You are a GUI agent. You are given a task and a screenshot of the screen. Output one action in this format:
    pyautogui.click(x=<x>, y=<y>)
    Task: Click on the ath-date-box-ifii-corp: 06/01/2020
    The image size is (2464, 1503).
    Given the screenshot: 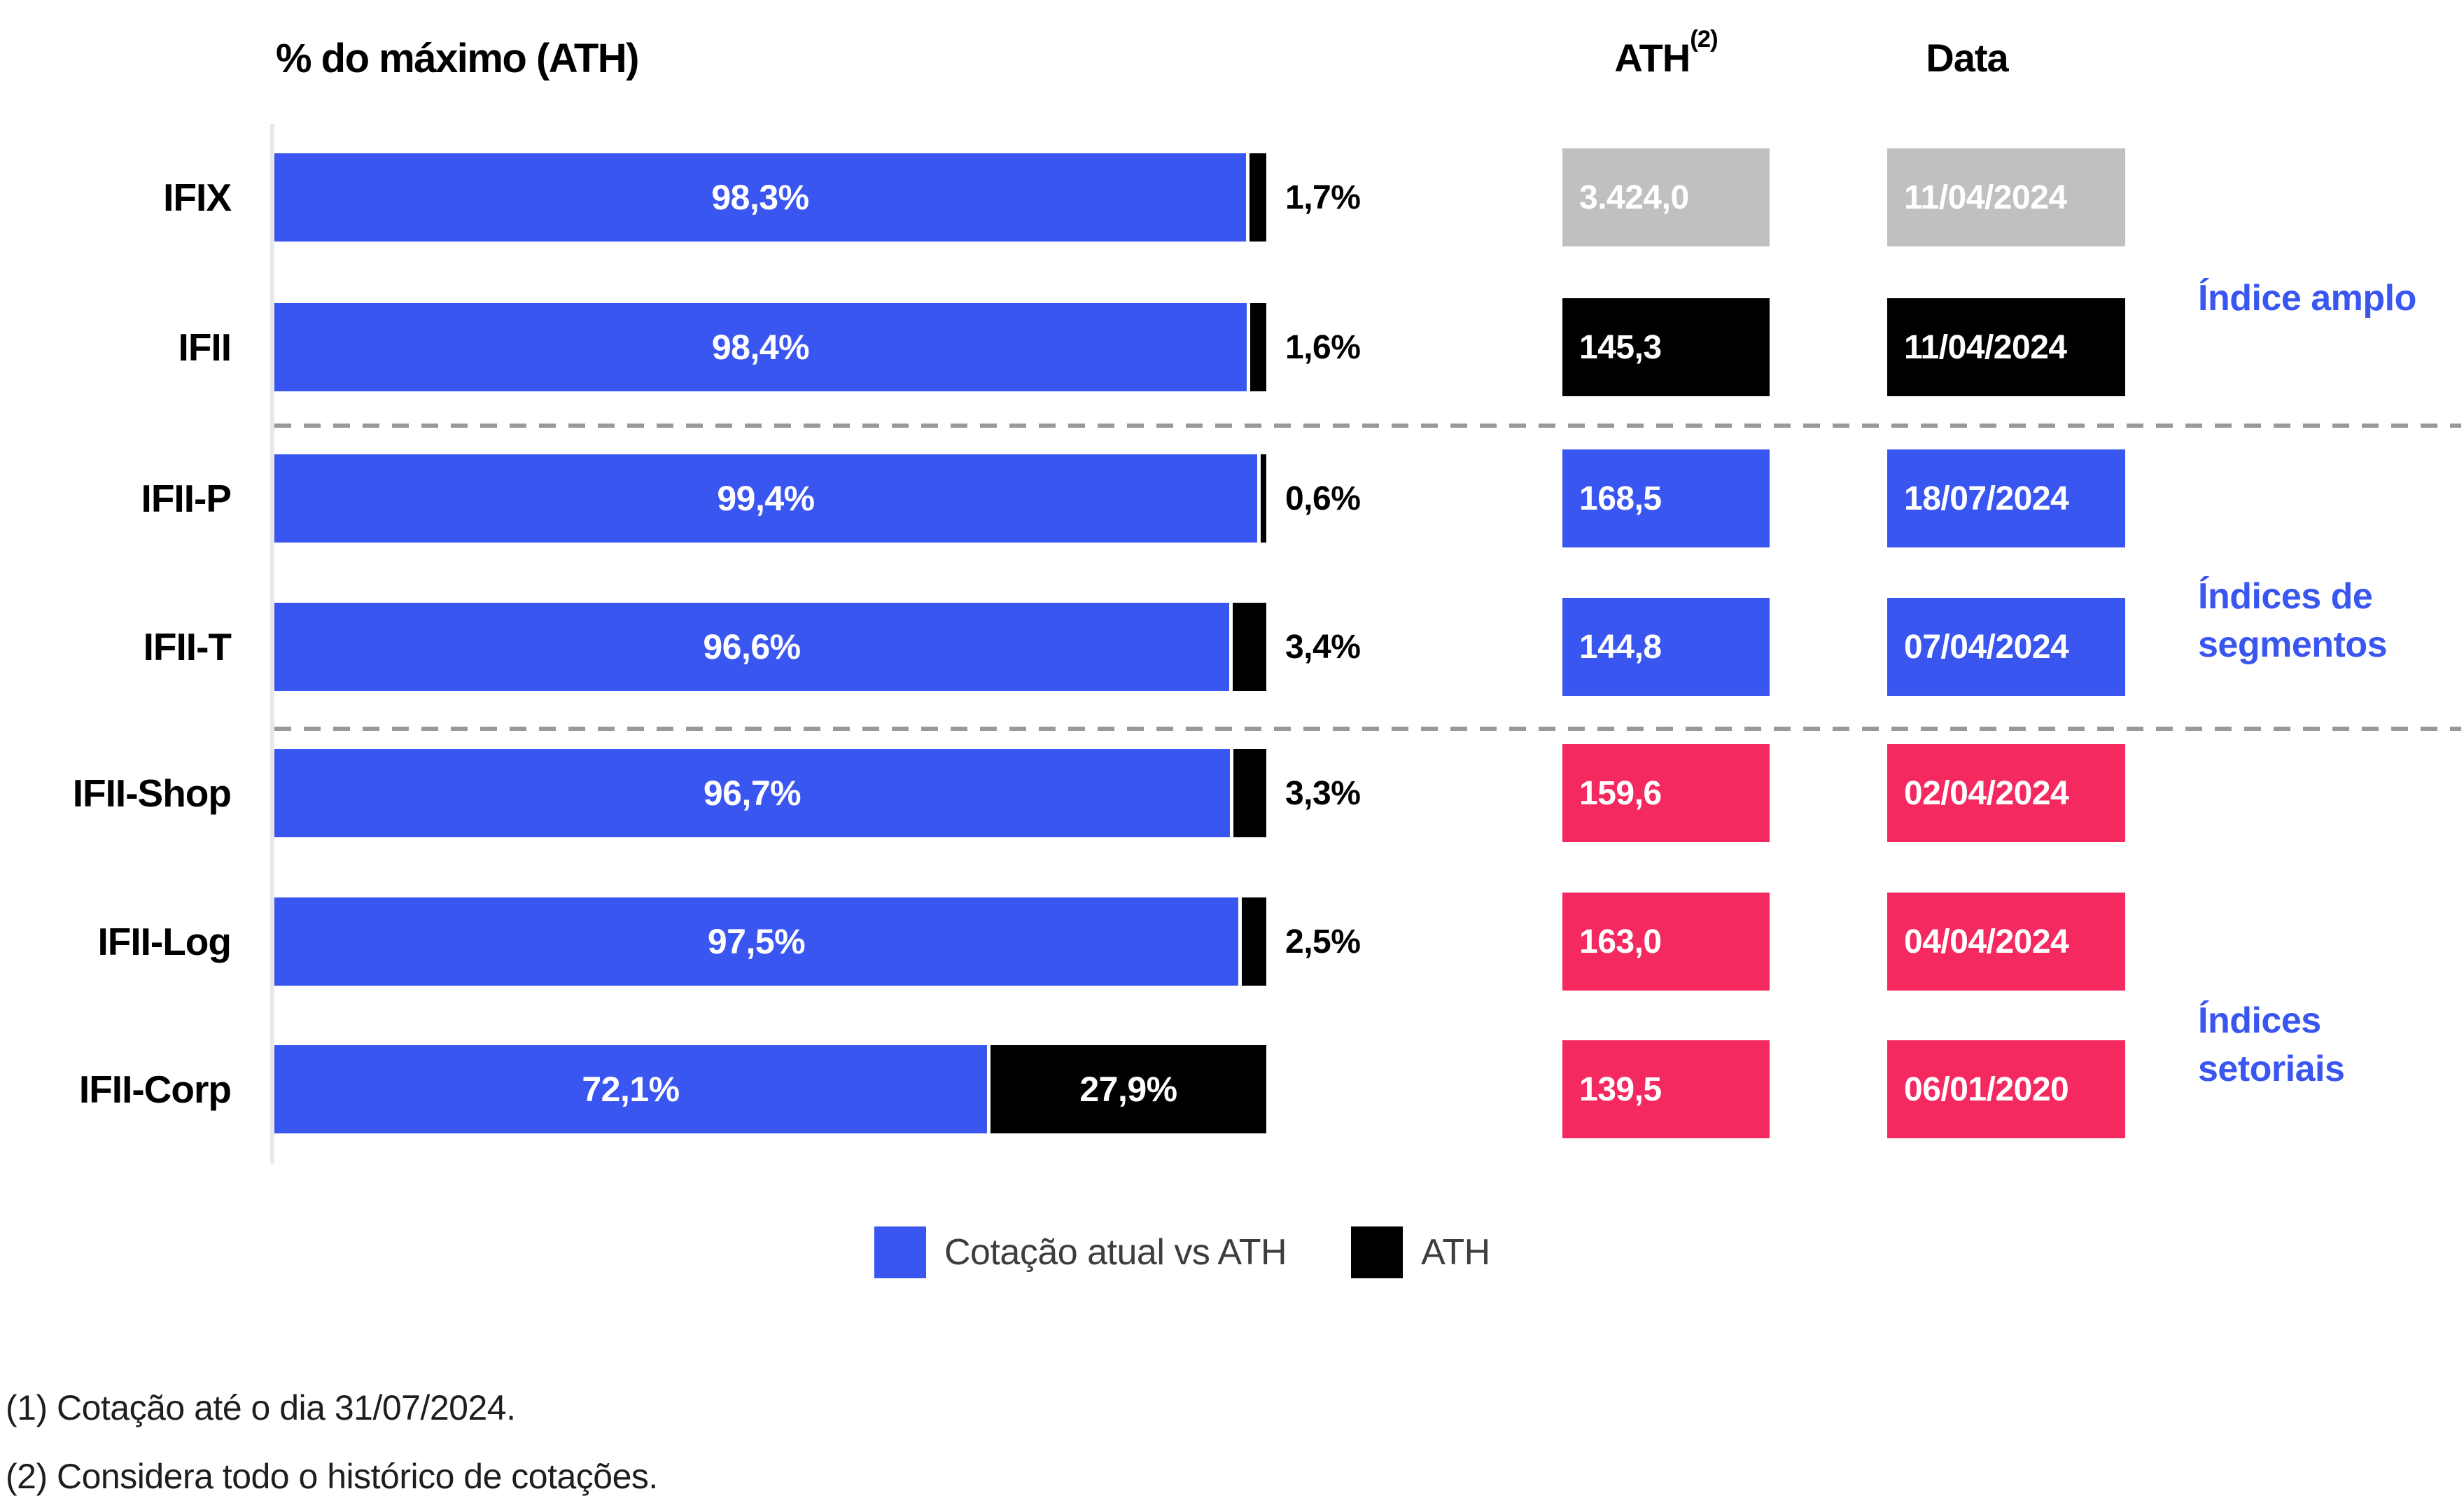 What is the action you would take?
    pyautogui.click(x=2006, y=1089)
    